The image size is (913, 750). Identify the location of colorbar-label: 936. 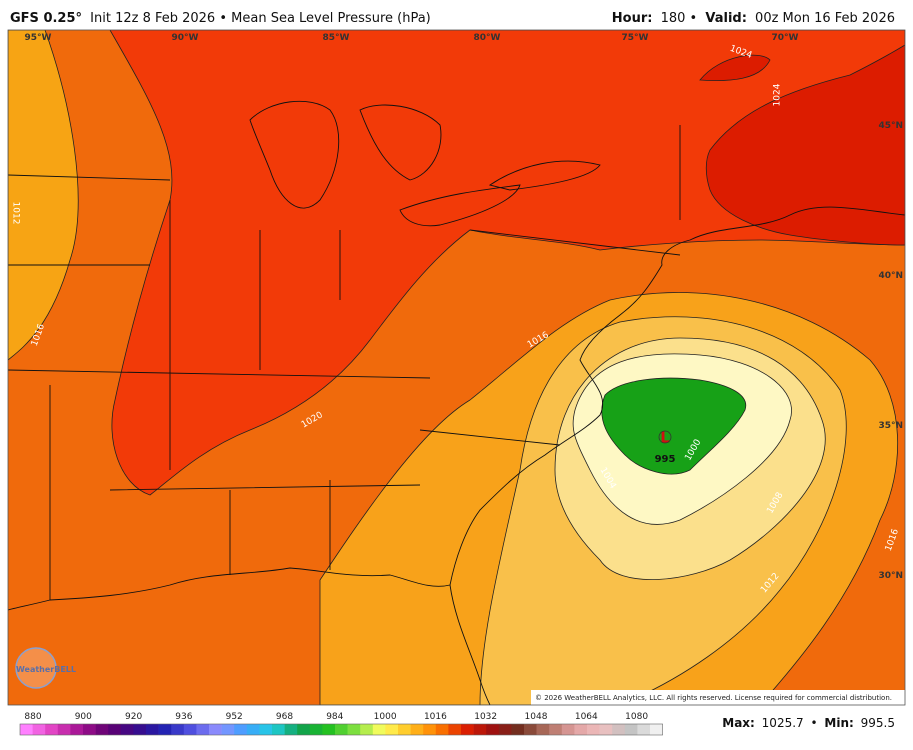
(183, 717).